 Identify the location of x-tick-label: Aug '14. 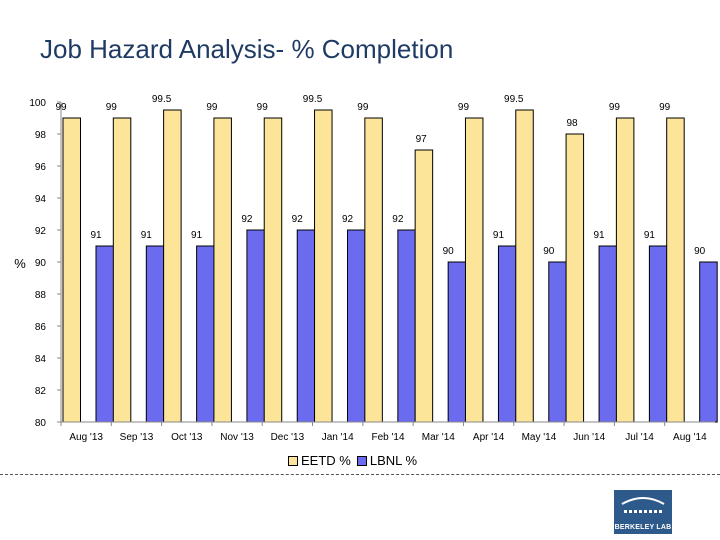
(690, 437).